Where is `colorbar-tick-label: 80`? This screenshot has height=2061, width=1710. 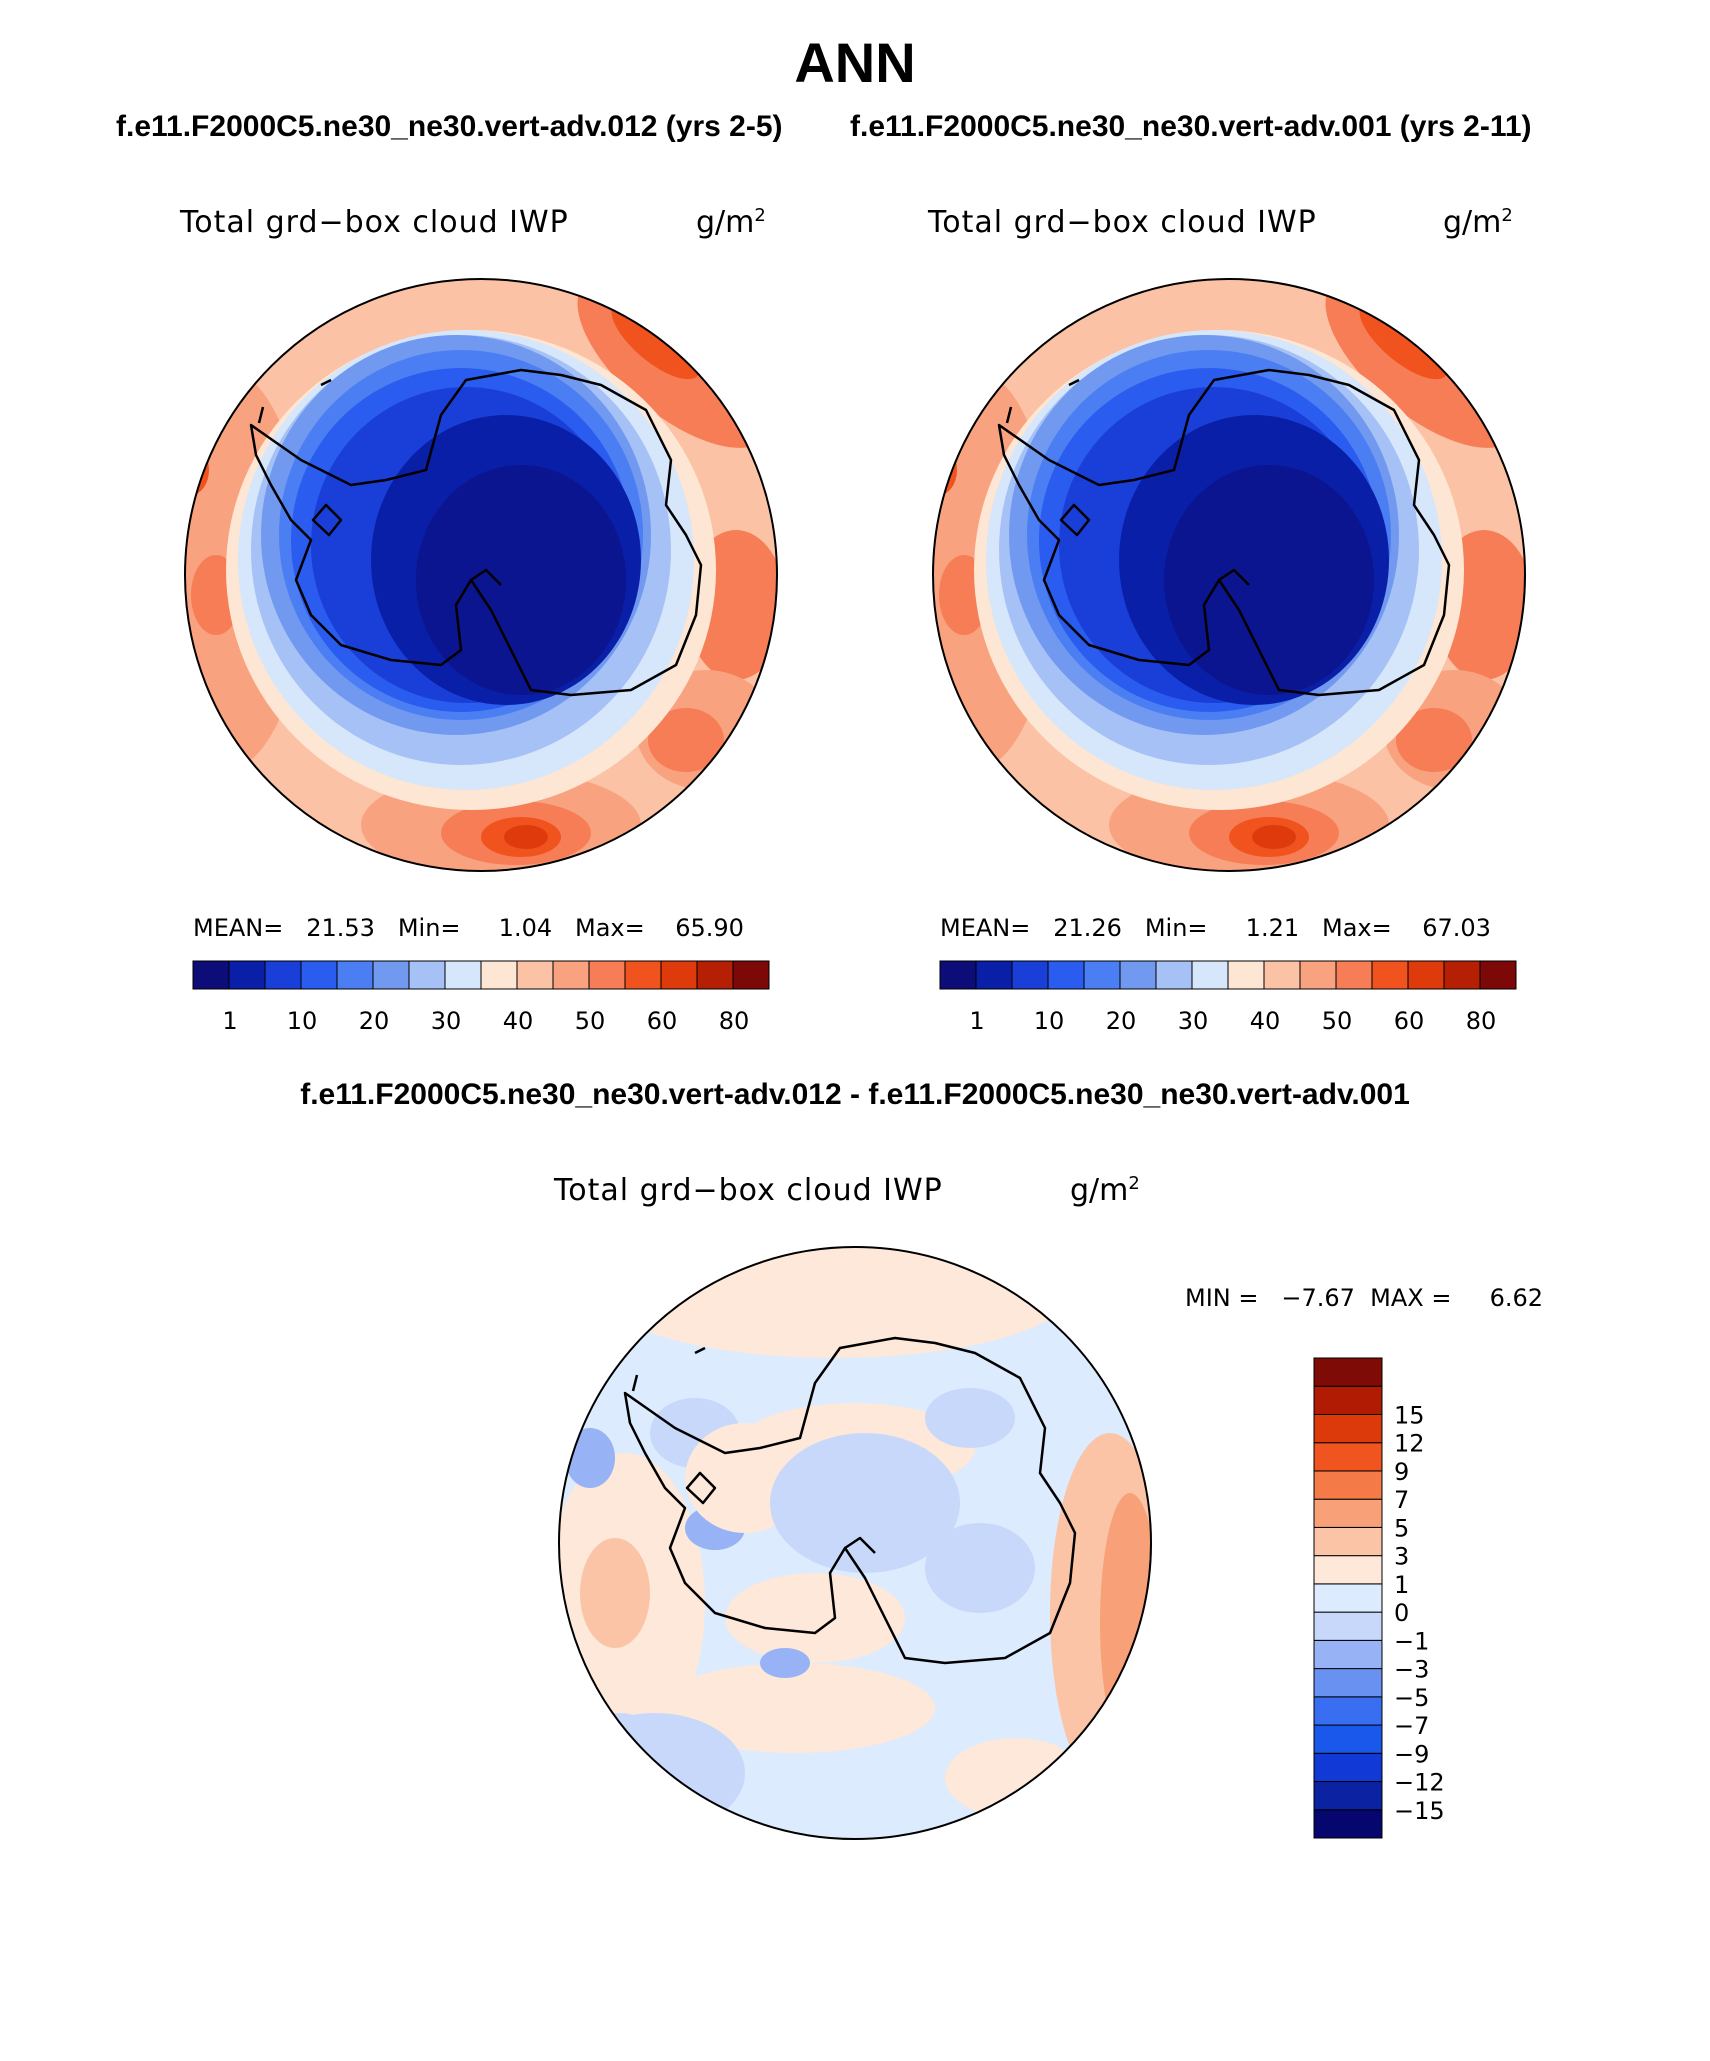 colorbar-tick-label: 80 is located at coordinates (734, 1021).